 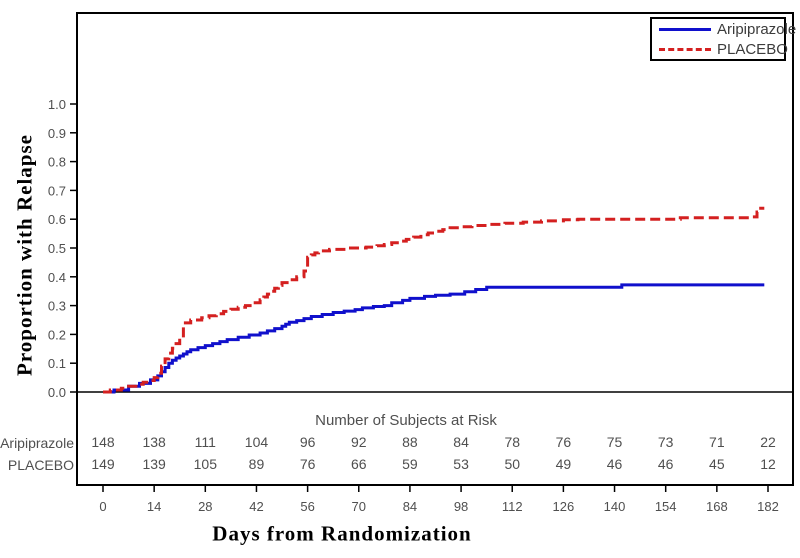 What do you see at coordinates (359, 464) in the screenshot?
I see `risk-count: 66` at bounding box center [359, 464].